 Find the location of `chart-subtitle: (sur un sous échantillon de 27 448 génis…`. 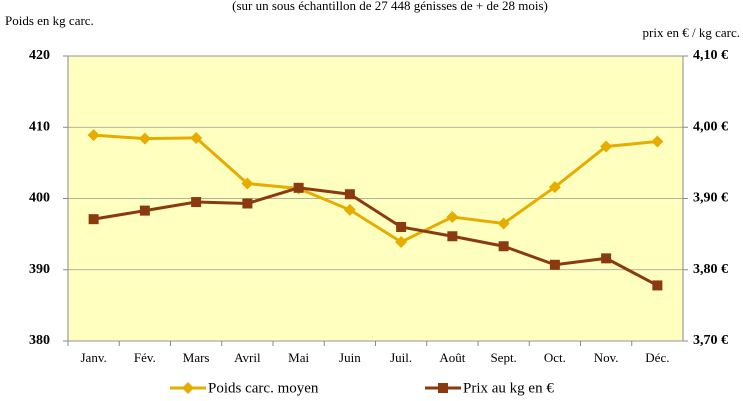

chart-subtitle: (sur un sous échantillon de 27 448 génis… is located at coordinates (390, 6).